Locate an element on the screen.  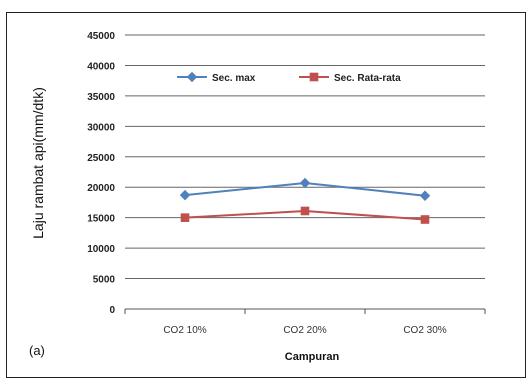
series is located at coordinates (305, 200).